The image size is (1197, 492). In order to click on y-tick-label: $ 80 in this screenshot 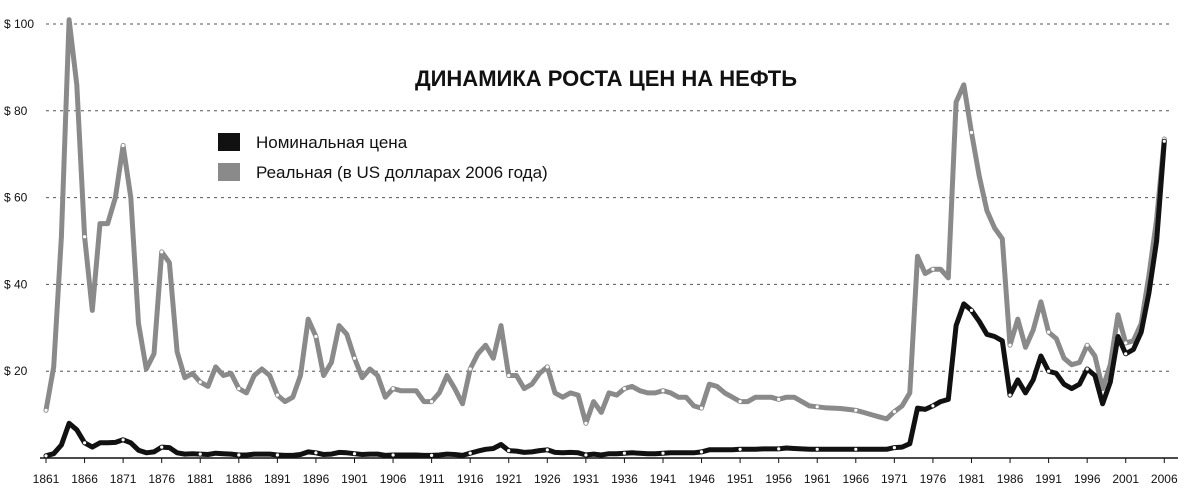, I will do `click(16, 111)`.